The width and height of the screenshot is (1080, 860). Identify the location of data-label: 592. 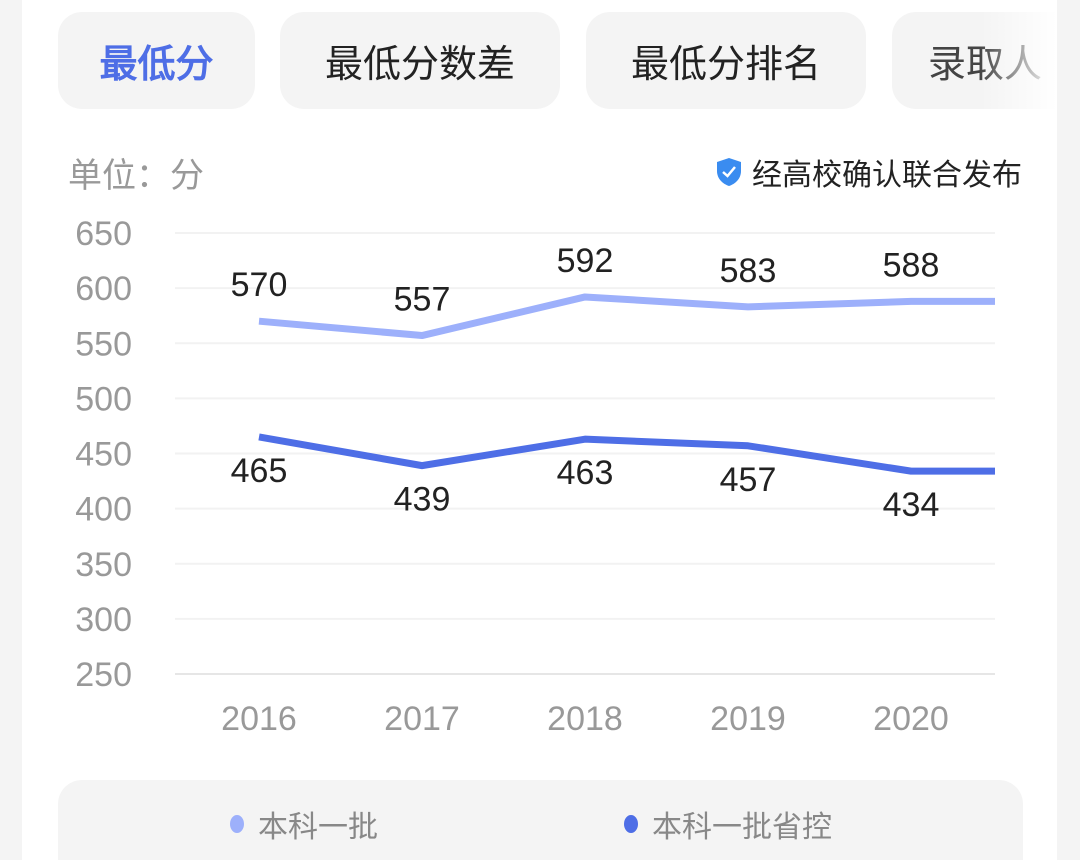
(585, 261).